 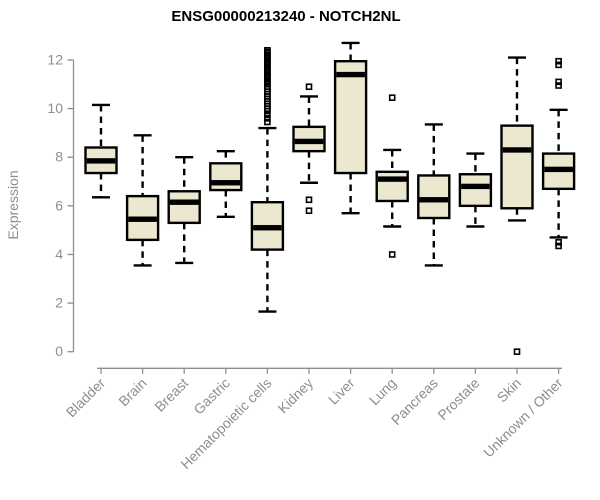 What do you see at coordinates (171, 395) in the screenshot?
I see `x-tick-label-breast: Breast` at bounding box center [171, 395].